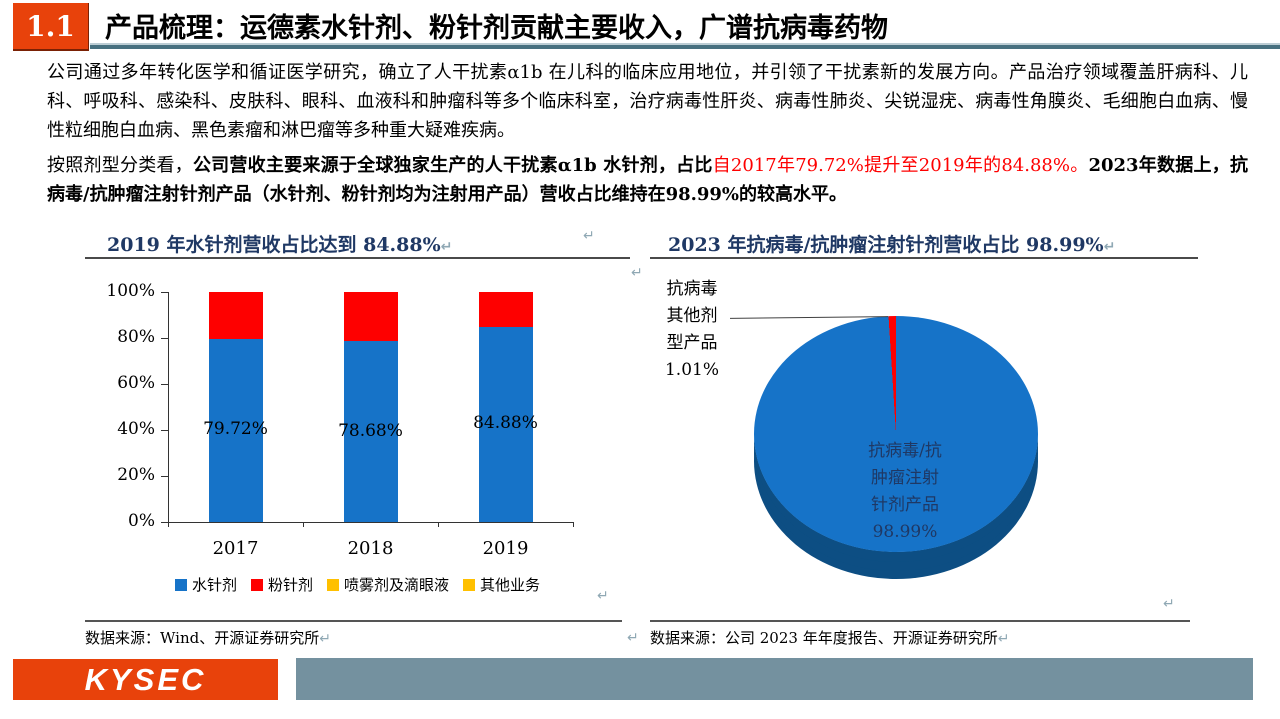 Image resolution: width=1280 pixels, height=719 pixels. I want to click on pie-source-text: 数据来源：公司 2023 年年度报告、开源证券研究所, so click(824, 638).